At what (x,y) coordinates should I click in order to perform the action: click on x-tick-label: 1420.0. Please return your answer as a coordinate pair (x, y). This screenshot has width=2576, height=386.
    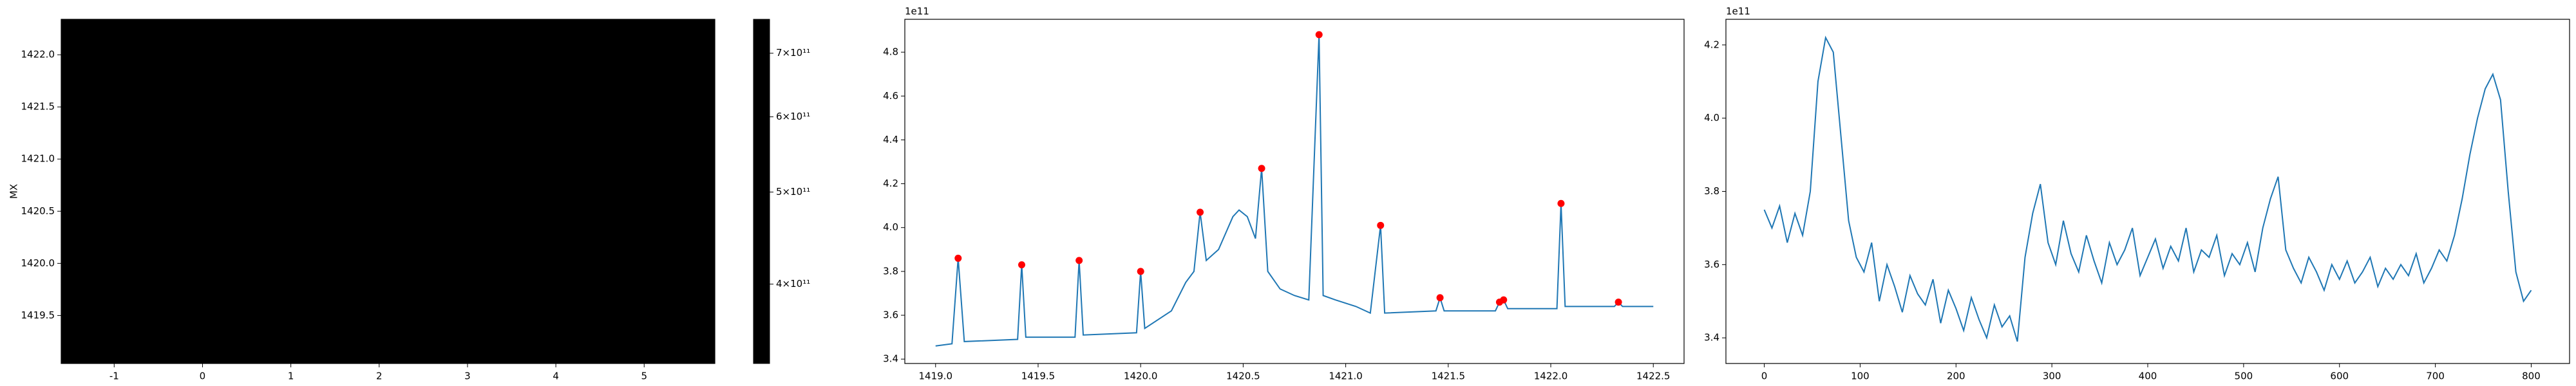
    Looking at the image, I should click on (1141, 376).